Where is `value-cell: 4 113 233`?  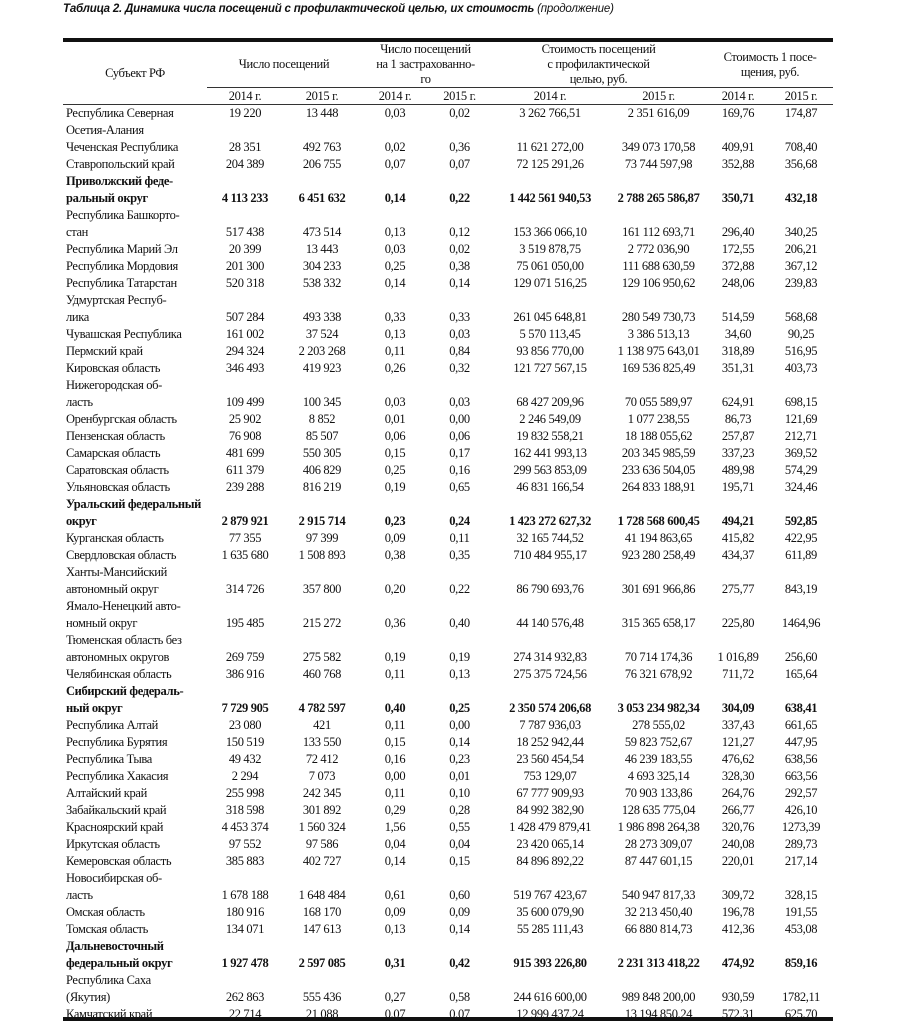 value-cell: 4 113 233 is located at coordinates (245, 198).